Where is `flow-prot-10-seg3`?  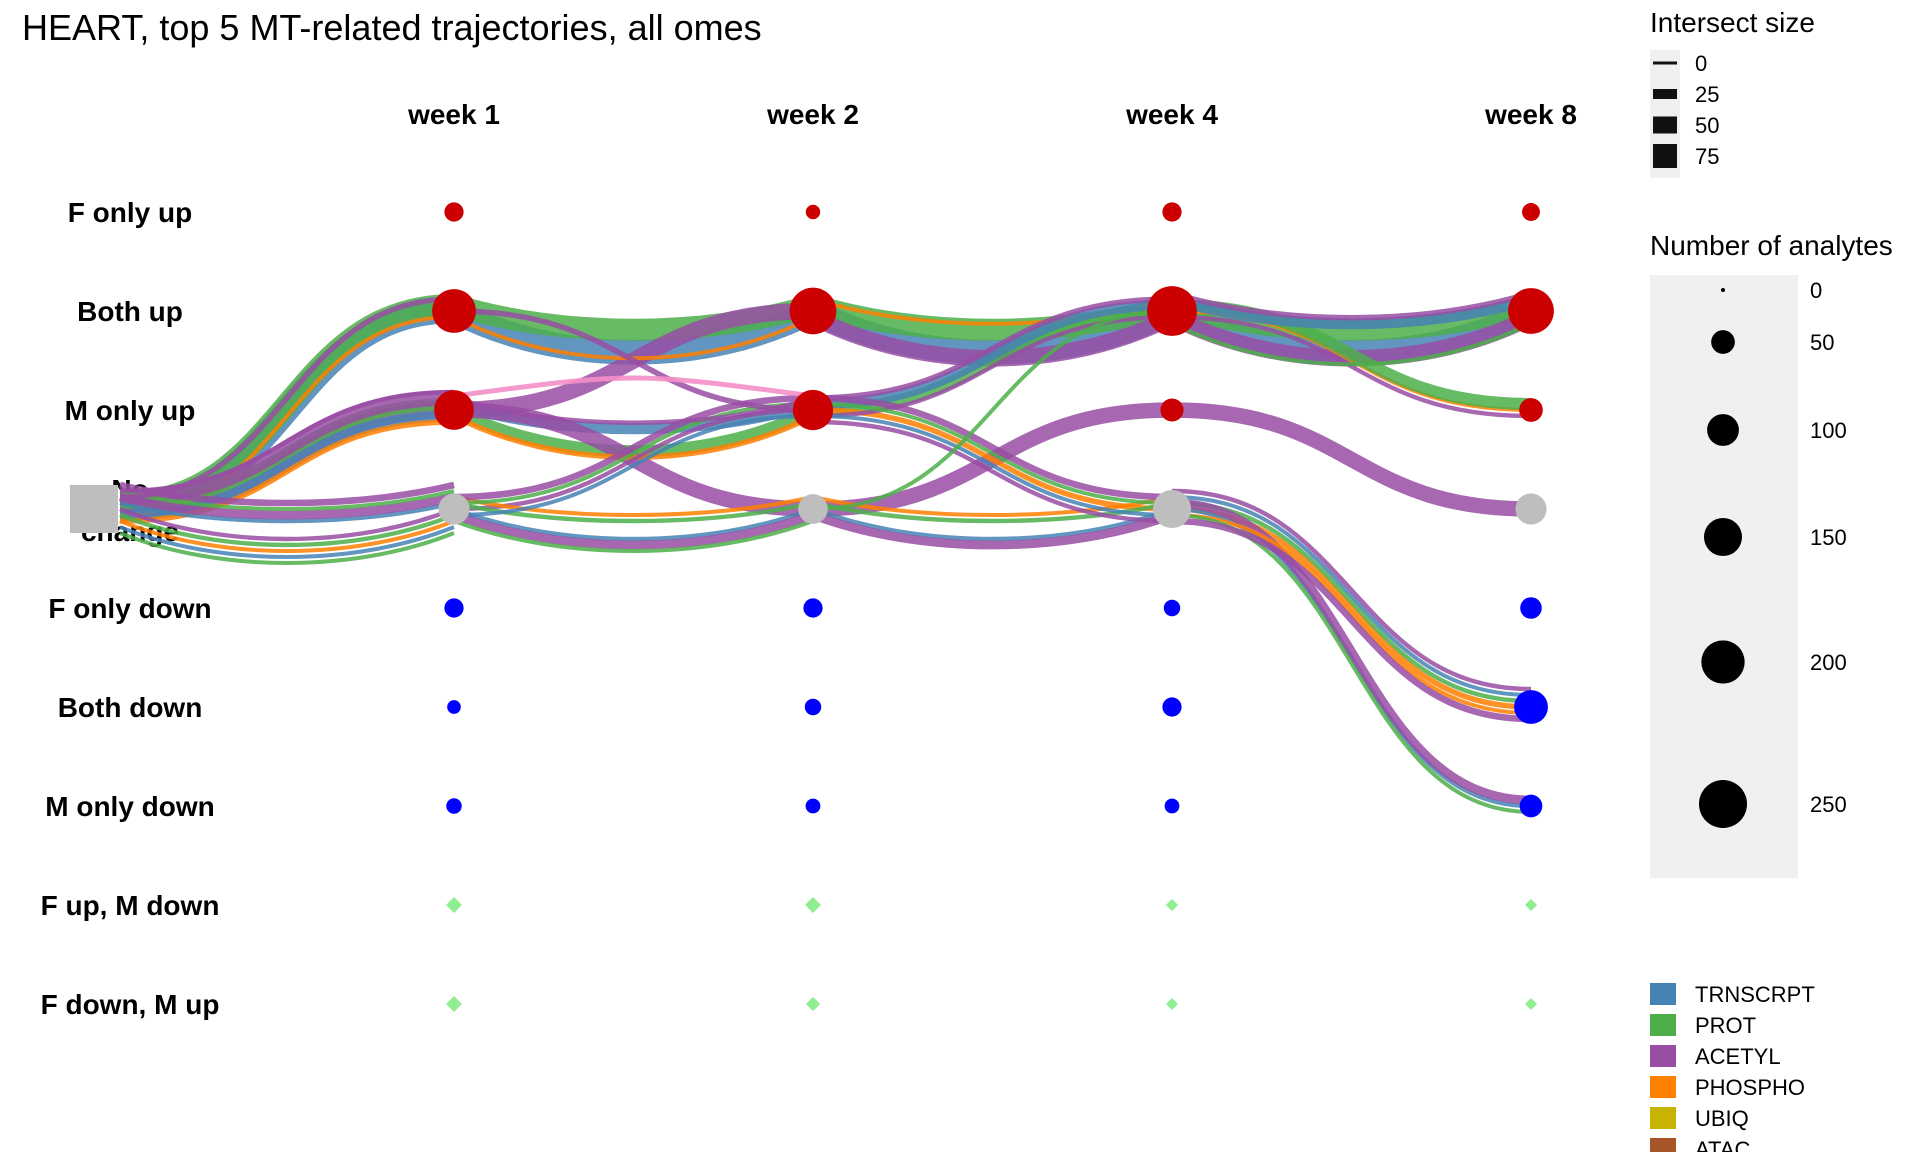
flow-prot-10-seg3 is located at coordinates (1351, 602).